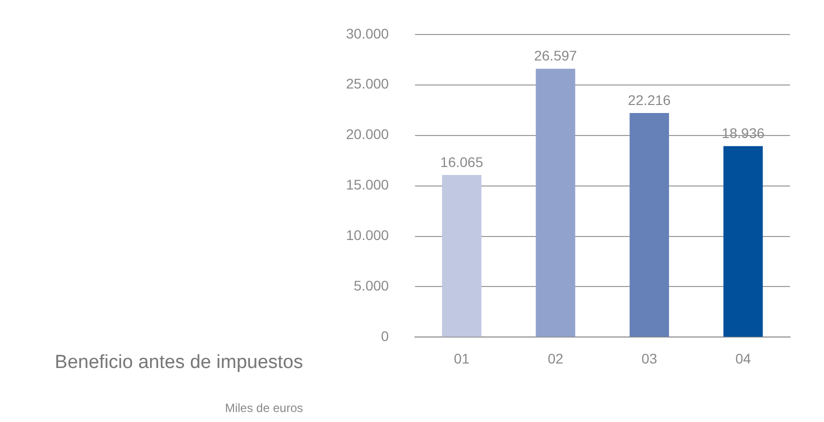 The width and height of the screenshot is (824, 422). Describe the element at coordinates (556, 56) in the screenshot. I see `data-label: 26.597` at that location.